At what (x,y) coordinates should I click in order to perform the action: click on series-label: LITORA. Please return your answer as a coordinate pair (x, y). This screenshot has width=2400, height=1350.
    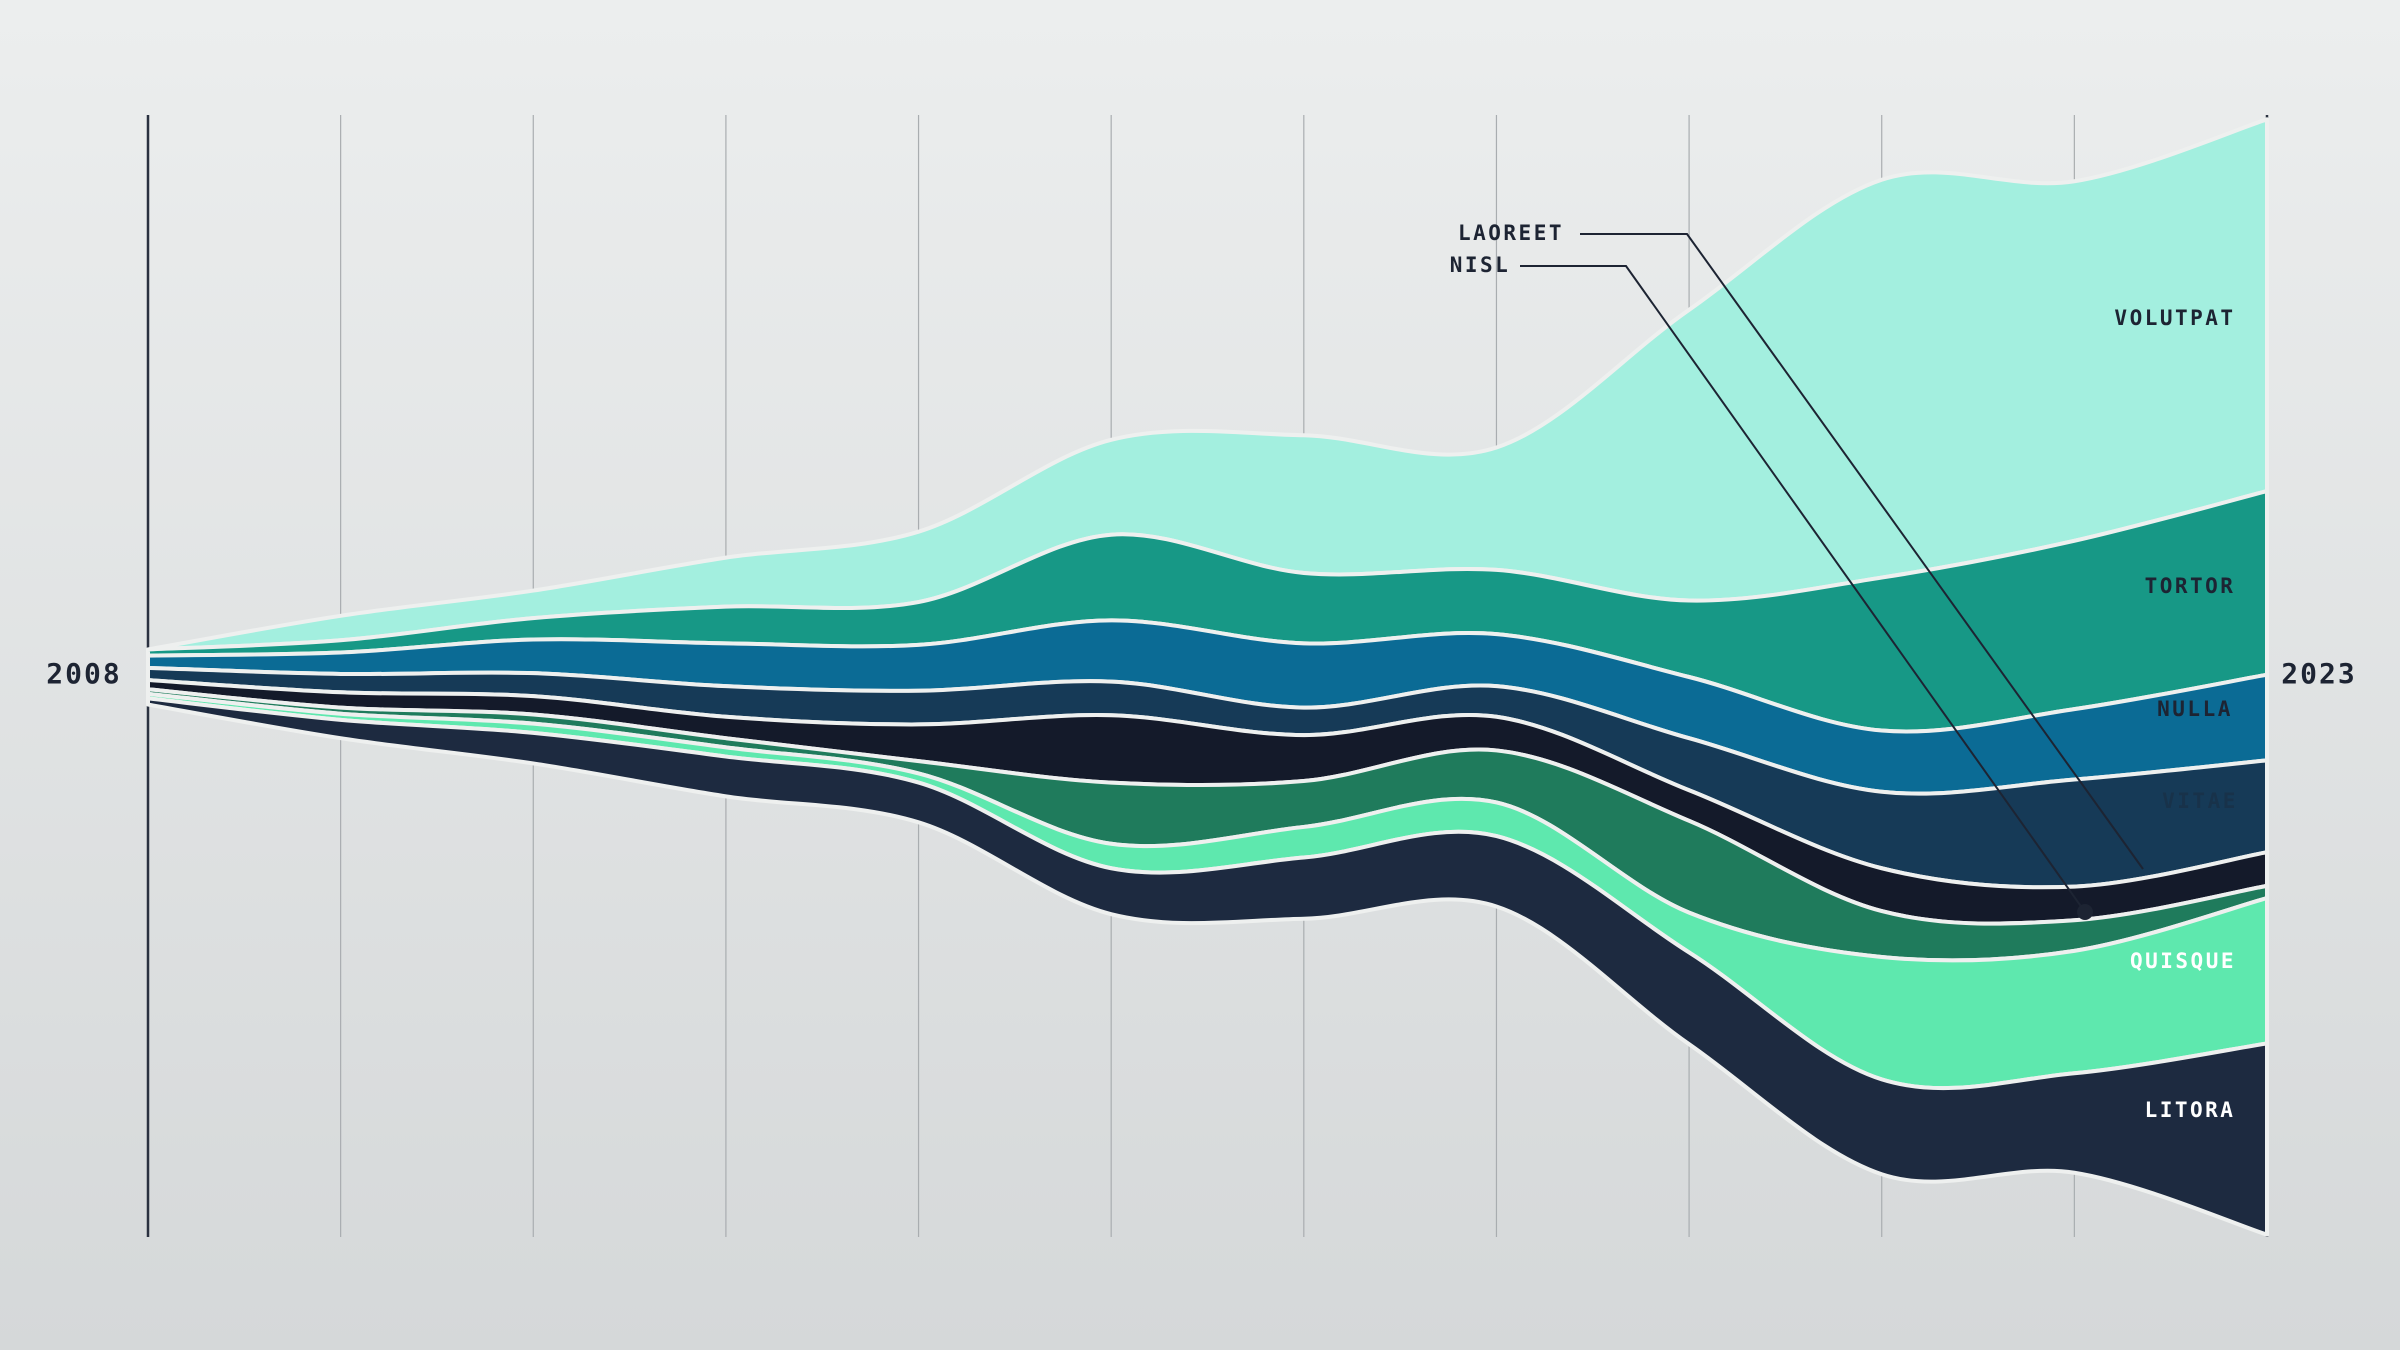
    Looking at the image, I should click on (2190, 1110).